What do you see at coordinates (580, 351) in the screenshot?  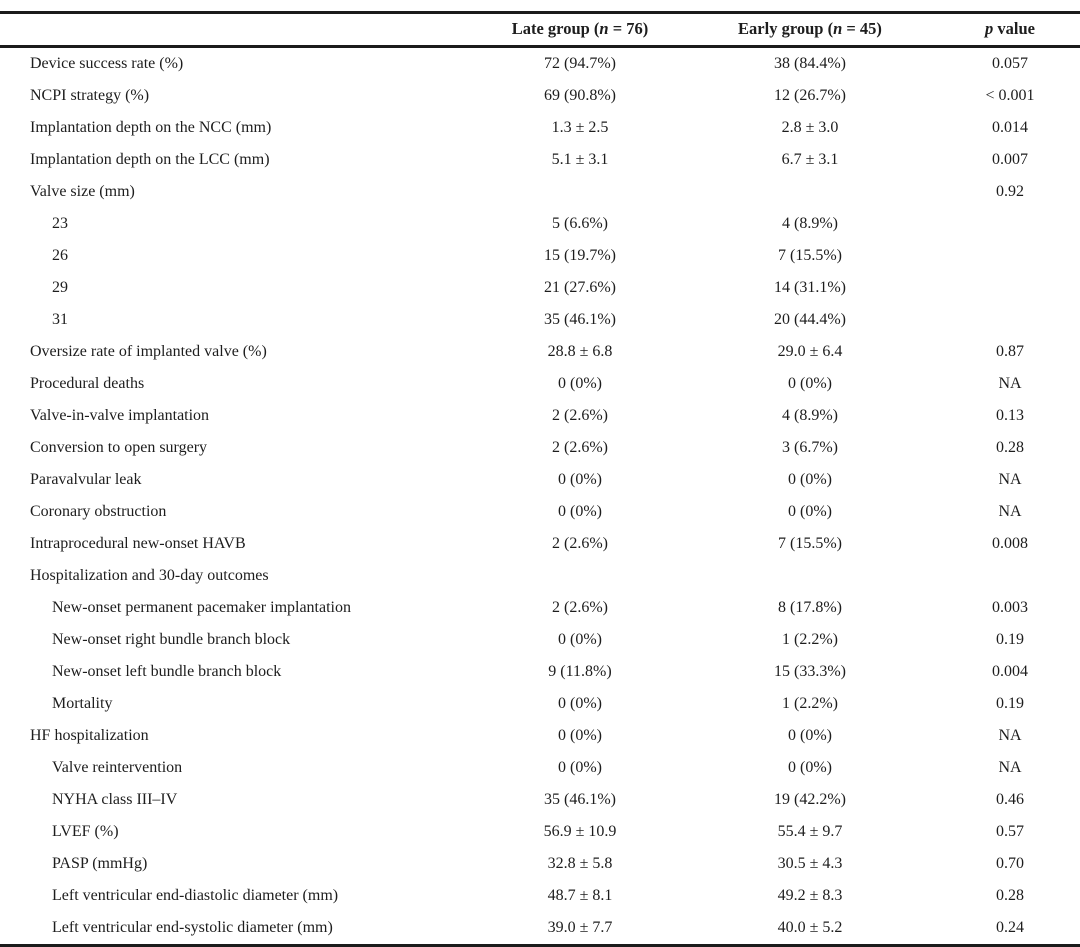 I see `late-group-value: 28.8 ± 6.8` at bounding box center [580, 351].